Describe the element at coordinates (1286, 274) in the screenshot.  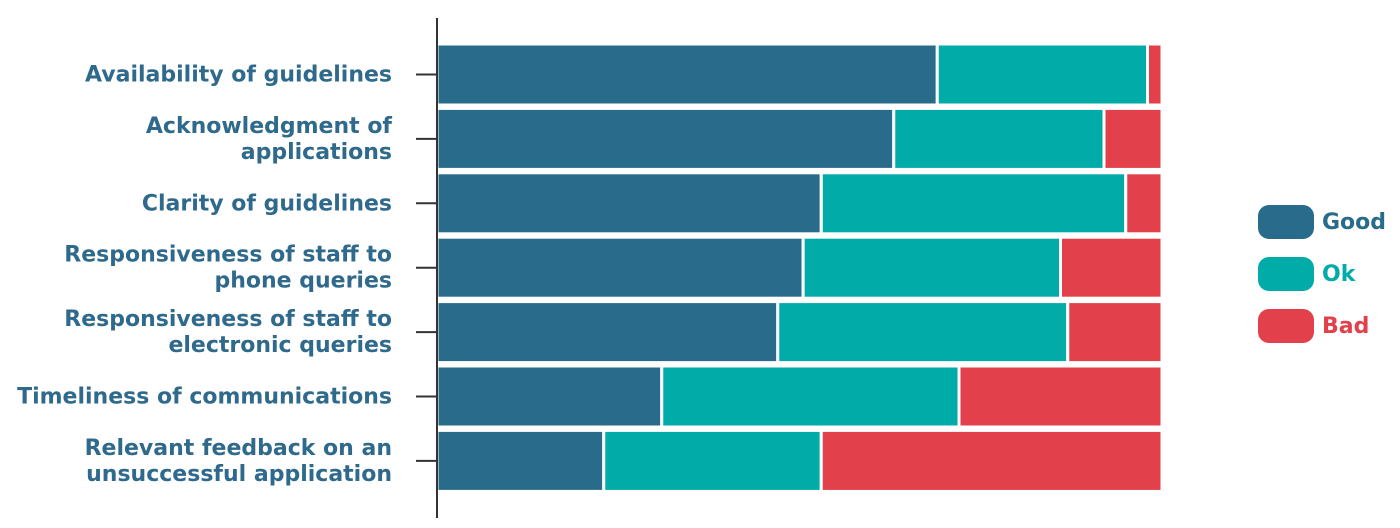
I see `legend-swatch-ok` at that location.